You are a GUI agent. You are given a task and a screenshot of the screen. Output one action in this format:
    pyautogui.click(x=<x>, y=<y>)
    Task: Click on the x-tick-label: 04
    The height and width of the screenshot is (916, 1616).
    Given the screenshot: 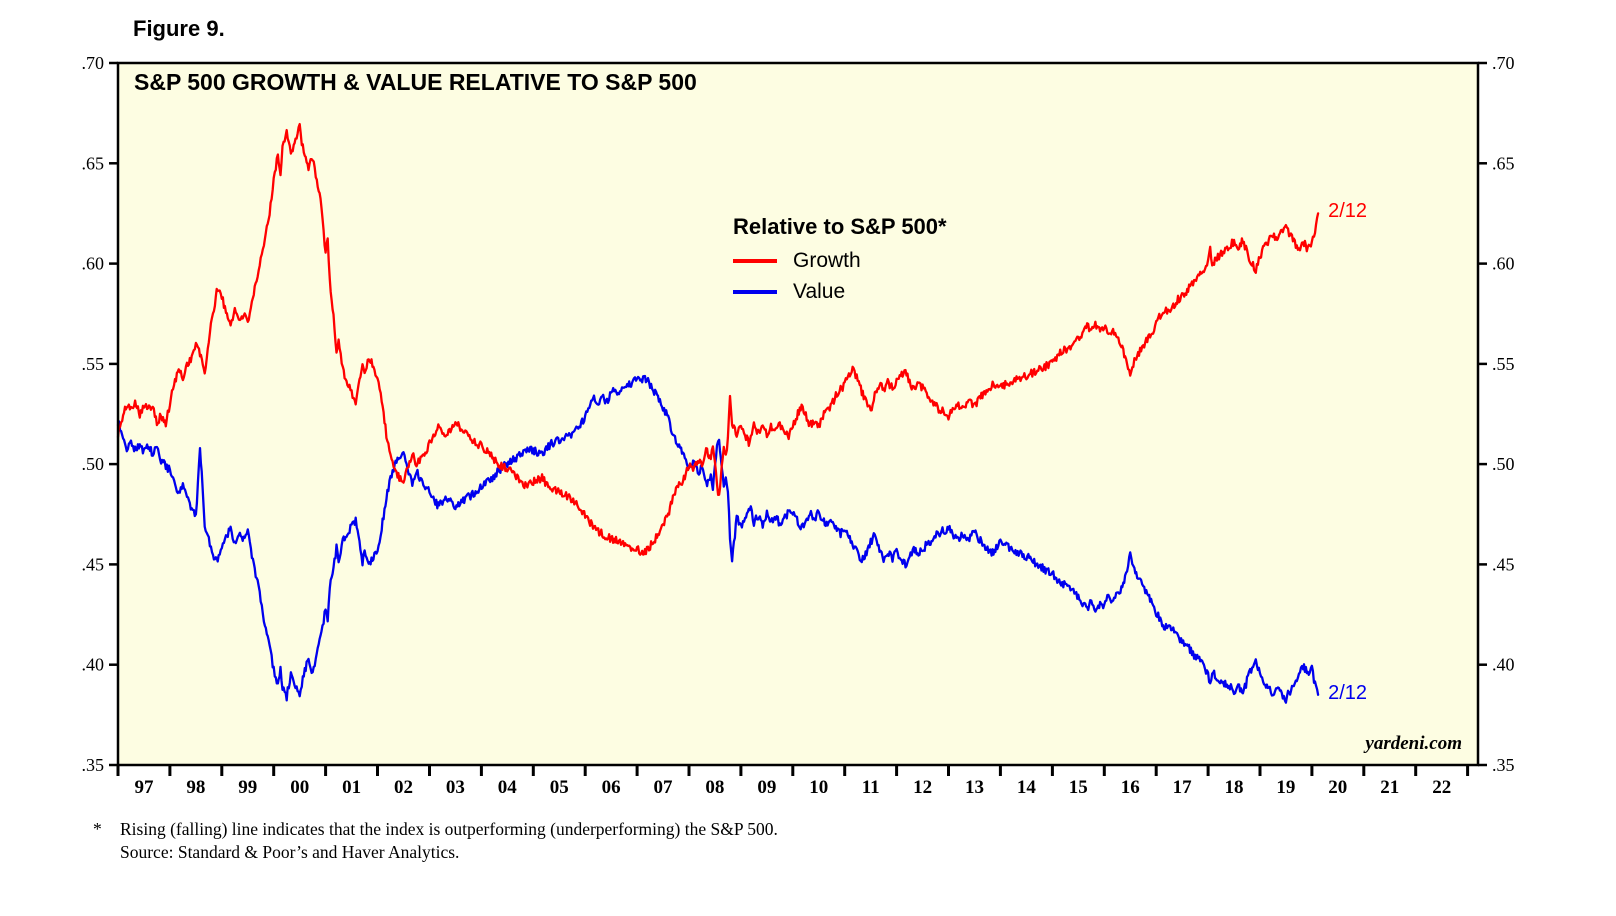 What is the action you would take?
    pyautogui.click(x=508, y=787)
    